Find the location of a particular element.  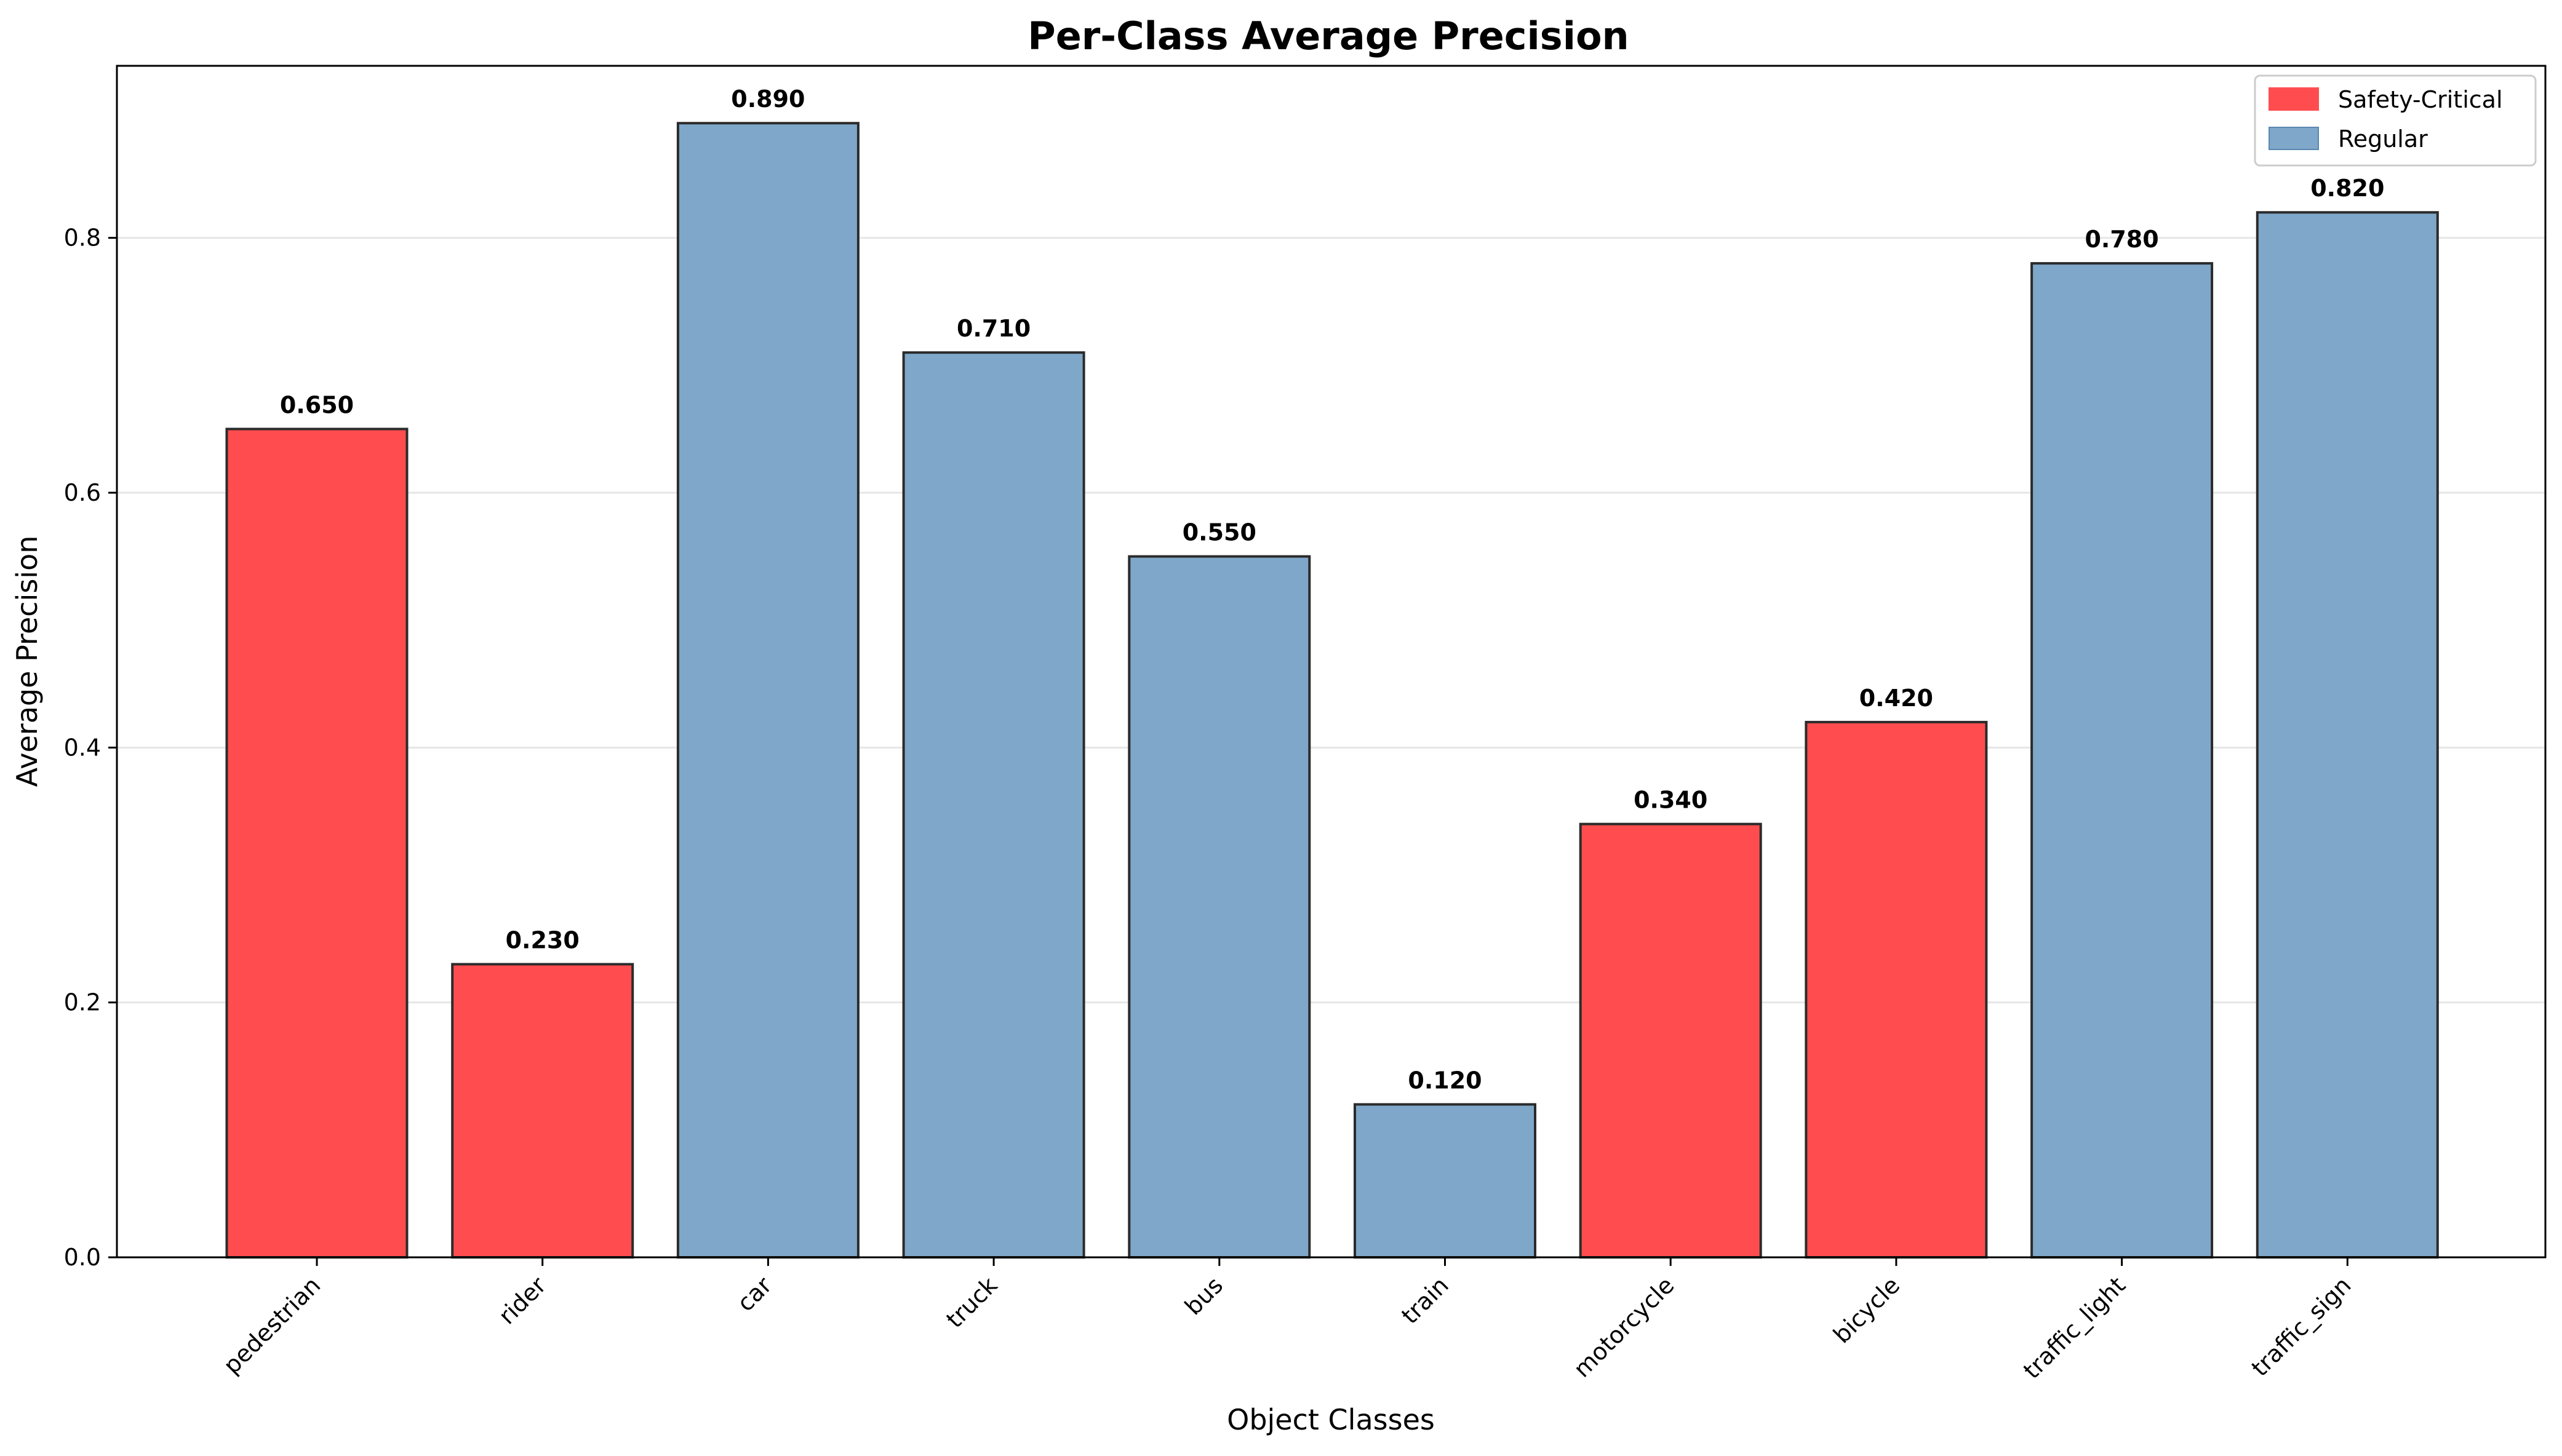

x-axis-label: Object Classes is located at coordinates (1331, 1419).